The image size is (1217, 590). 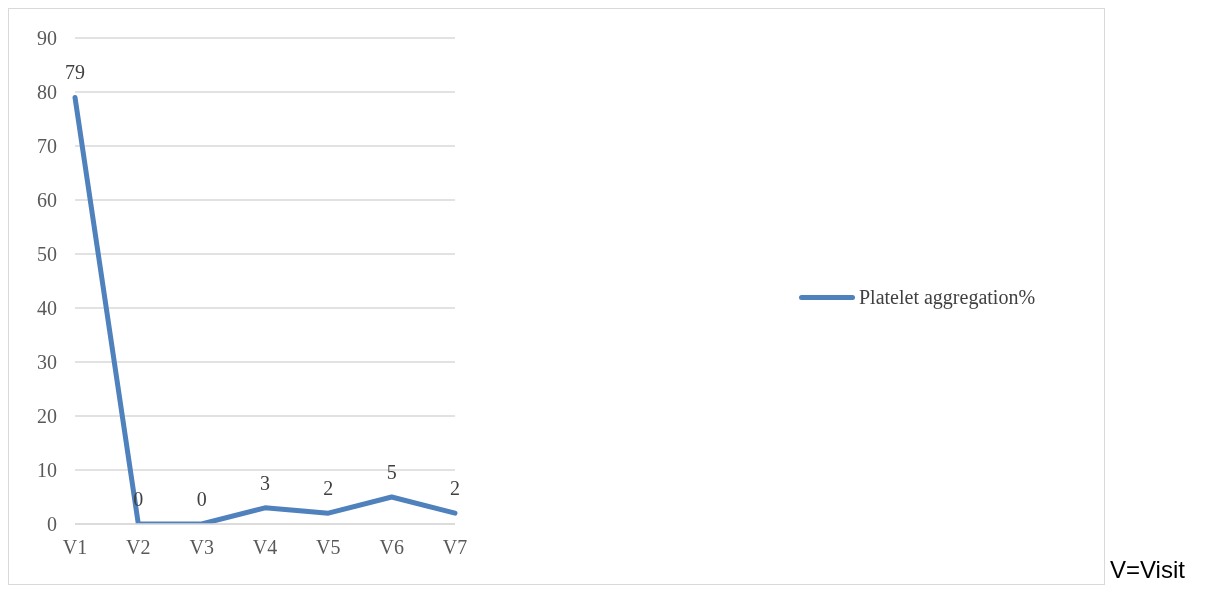 What do you see at coordinates (391, 547) in the screenshot?
I see `x-tick-label: V6` at bounding box center [391, 547].